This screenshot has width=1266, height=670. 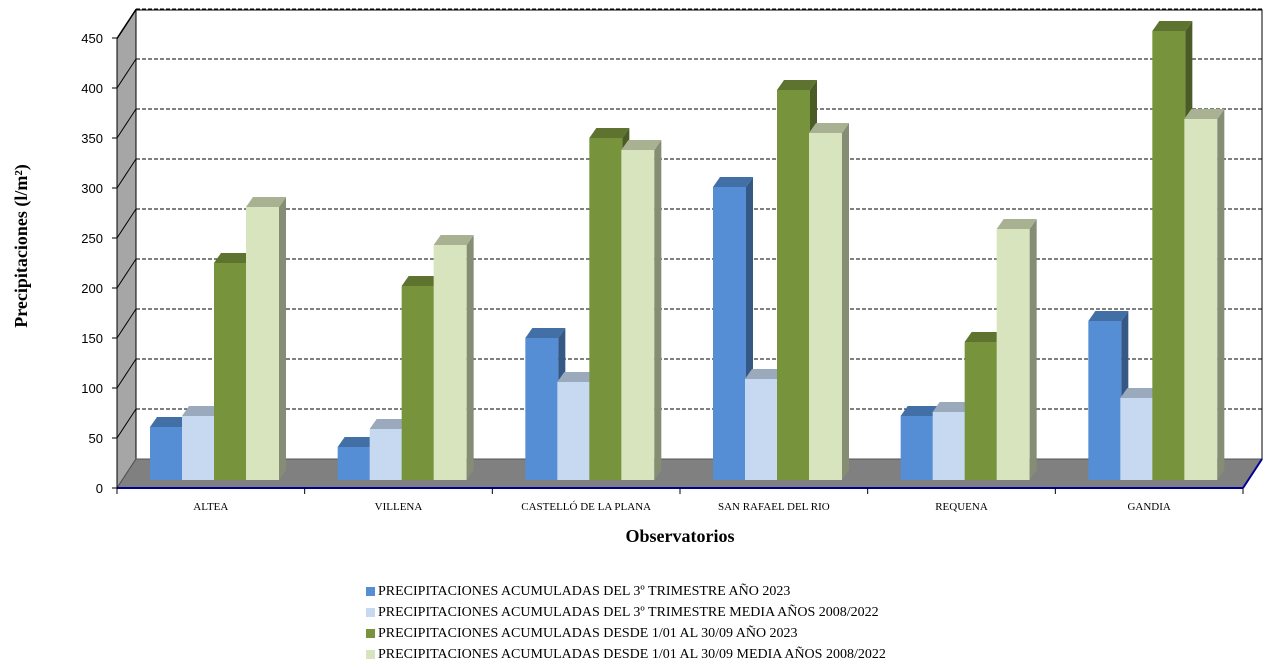 I want to click on y-axis-ticks: 0 50 100 150 200 250 300 350 400 450, so click(x=99, y=263).